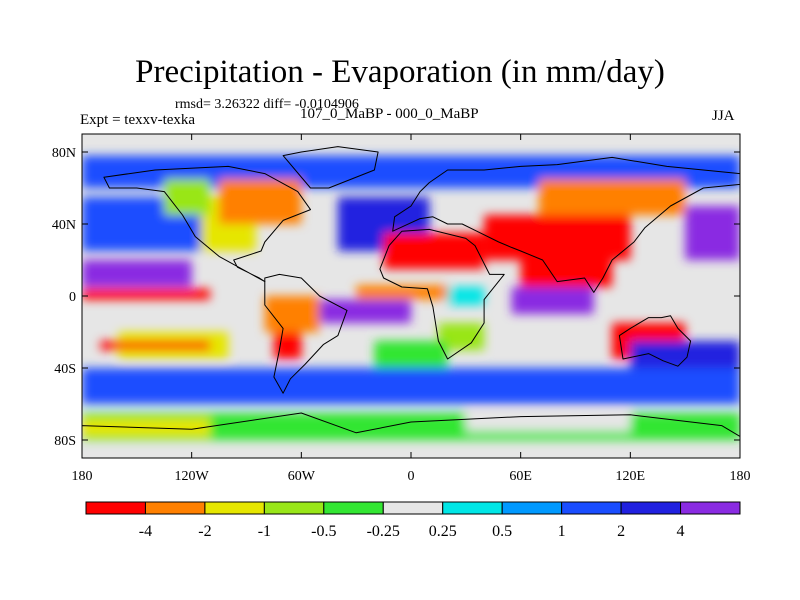 Image resolution: width=800 pixels, height=600 pixels. What do you see at coordinates (723, 116) in the screenshot?
I see `season-label: JJA` at bounding box center [723, 116].